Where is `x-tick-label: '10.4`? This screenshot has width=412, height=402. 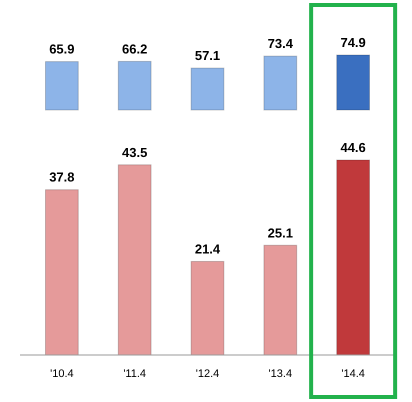
x-tick-label: '10.4 is located at coordinates (62, 374).